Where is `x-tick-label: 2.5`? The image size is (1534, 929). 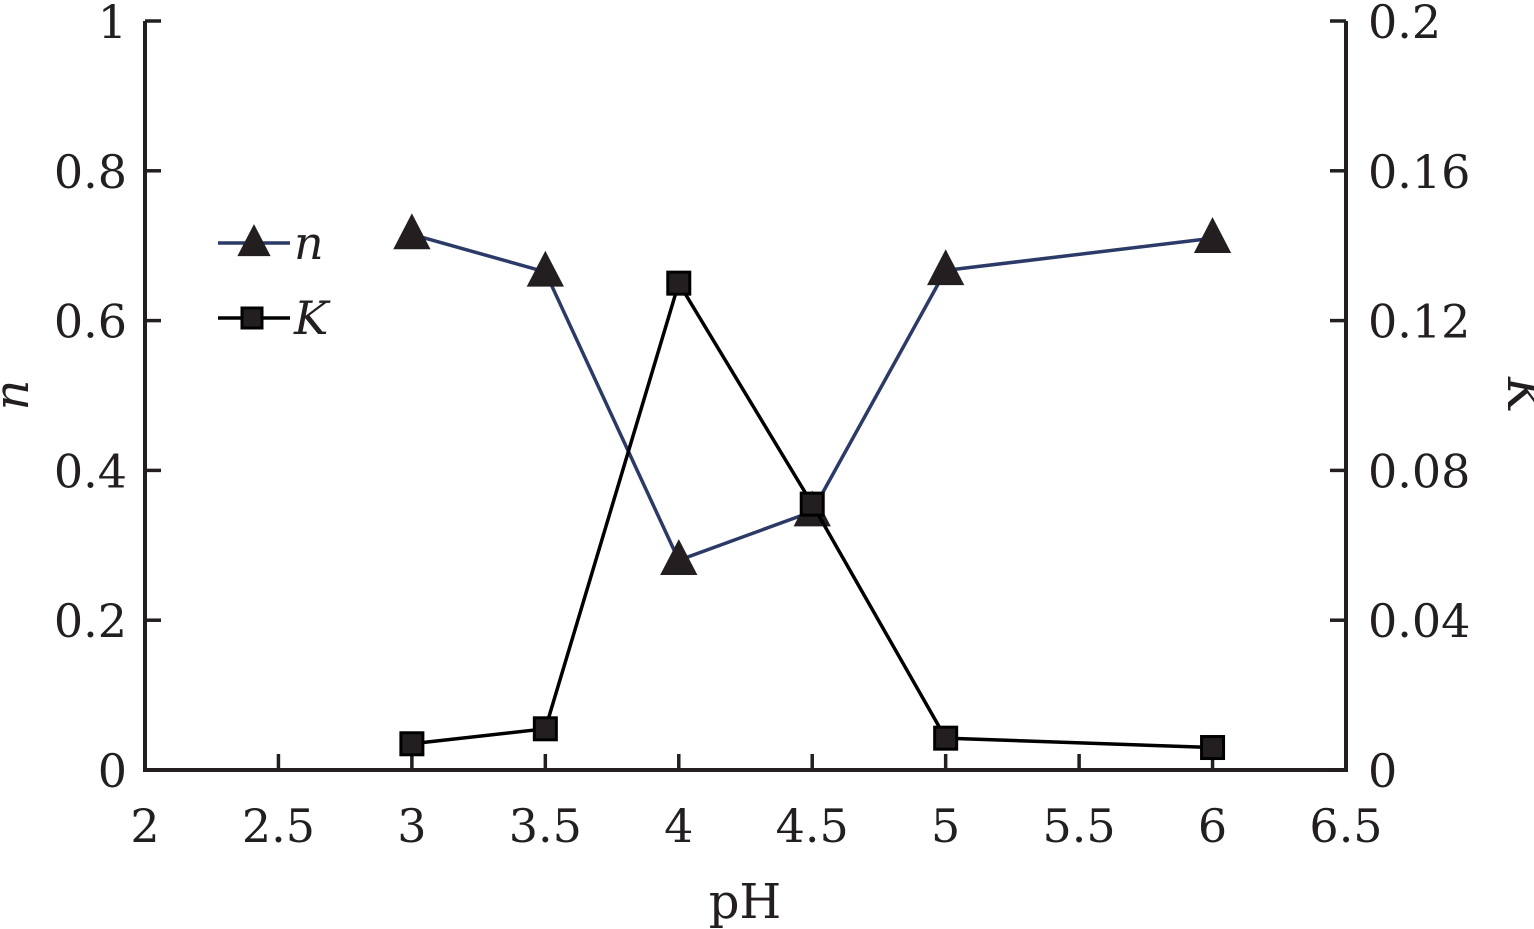 x-tick-label: 2.5 is located at coordinates (278, 826).